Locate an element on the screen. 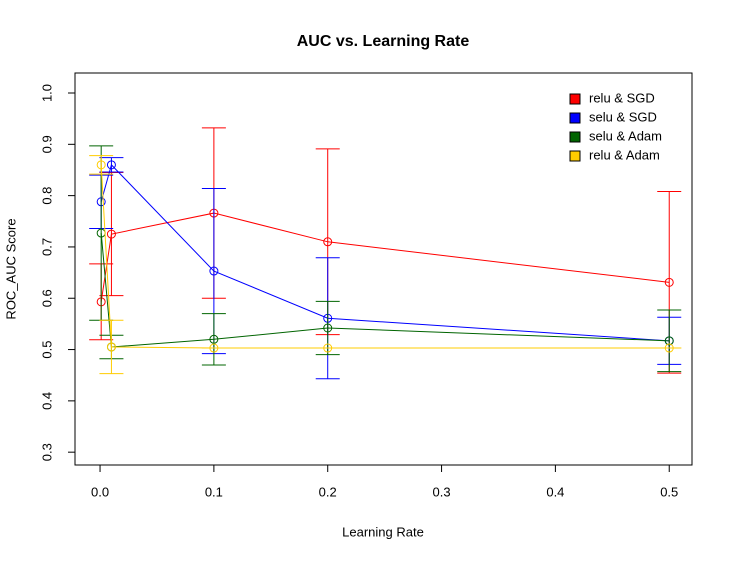 The width and height of the screenshot is (733, 562). y-tick-label: 1.0 is located at coordinates (46, 93).